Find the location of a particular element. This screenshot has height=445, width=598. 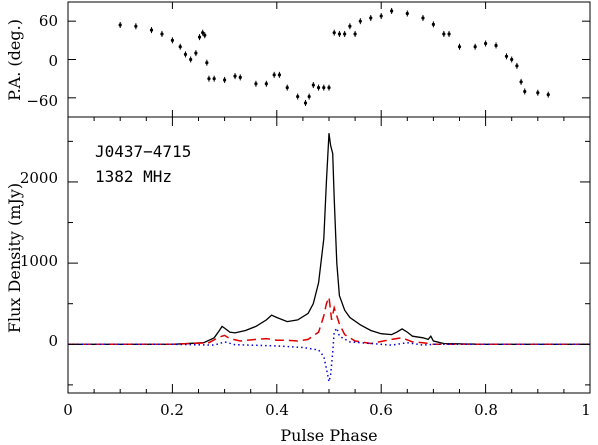

x-tick-label: 0 is located at coordinates (68, 410).